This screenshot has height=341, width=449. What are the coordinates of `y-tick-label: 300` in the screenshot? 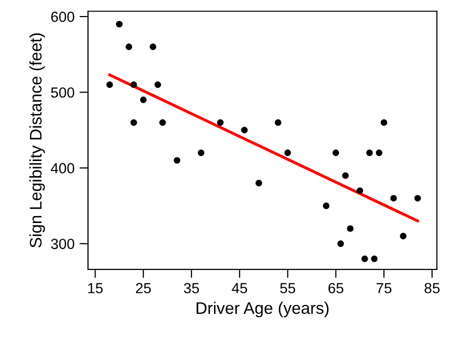 It's located at (62, 244).